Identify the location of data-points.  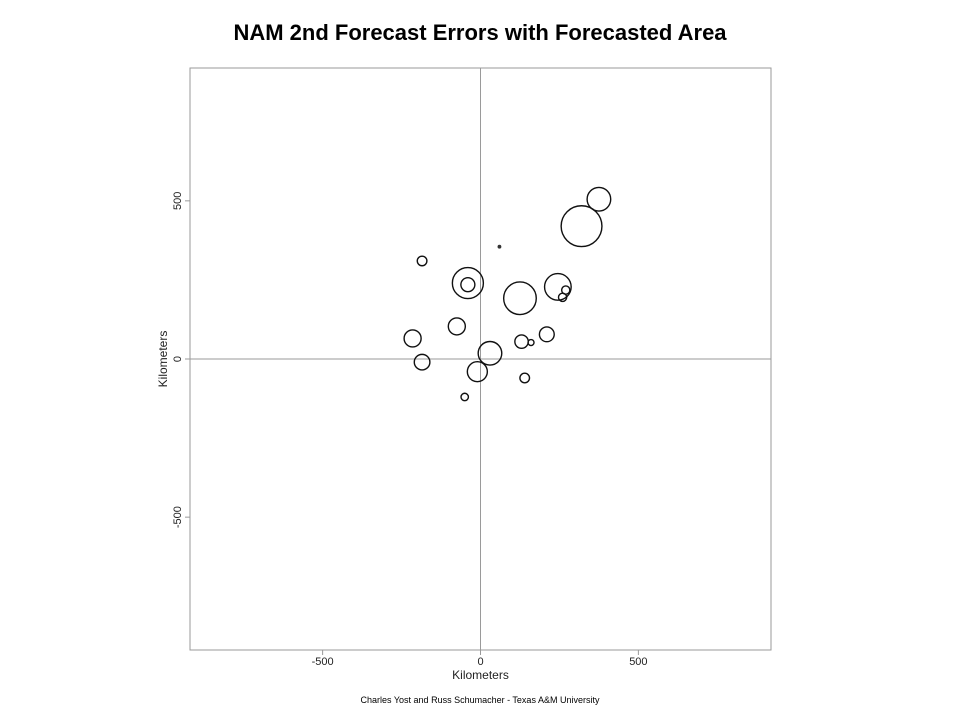
(507, 294).